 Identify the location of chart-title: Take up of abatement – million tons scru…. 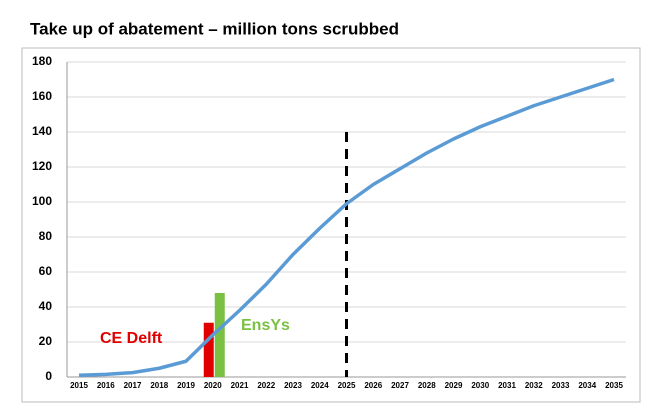
(214, 28).